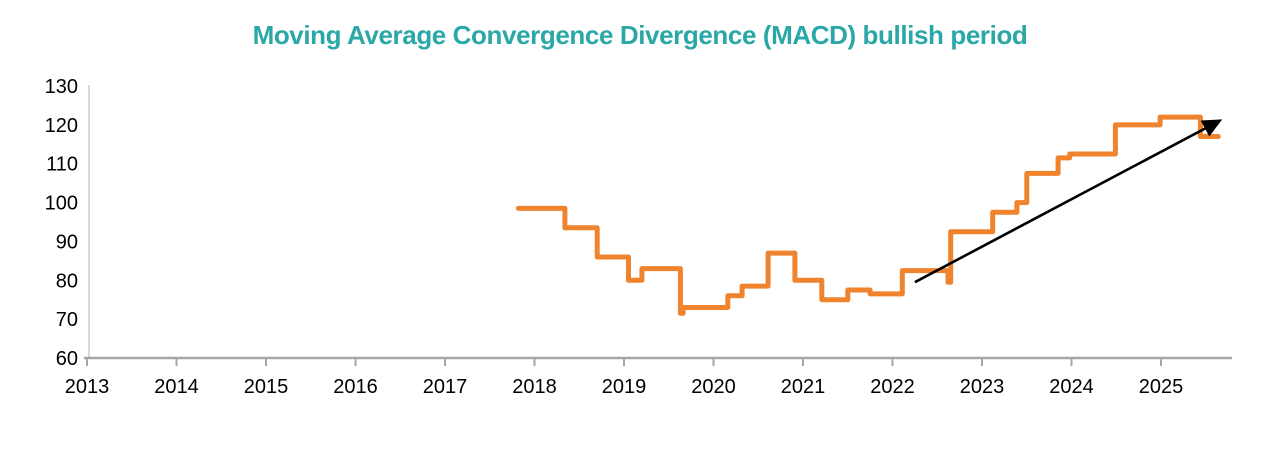 This screenshot has height=451, width=1280. Describe the element at coordinates (67, 320) in the screenshot. I see `y-axis-tick-label: 70` at that location.